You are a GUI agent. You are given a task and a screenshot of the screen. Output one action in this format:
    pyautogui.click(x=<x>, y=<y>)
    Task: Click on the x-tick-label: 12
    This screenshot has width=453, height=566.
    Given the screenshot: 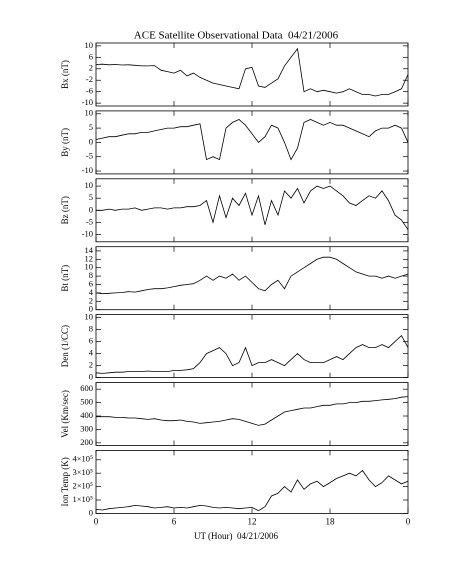 What is the action you would take?
    pyautogui.click(x=252, y=521)
    